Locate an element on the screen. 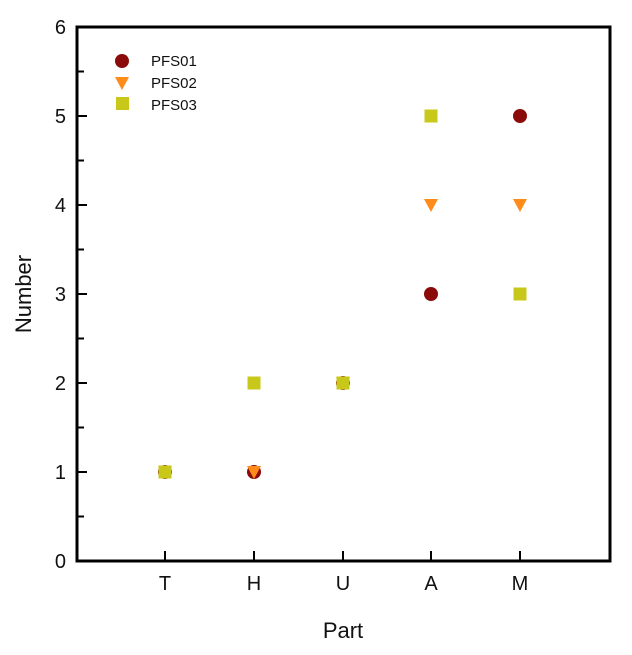 The width and height of the screenshot is (632, 655). point-pfs03-m is located at coordinates (520, 294).